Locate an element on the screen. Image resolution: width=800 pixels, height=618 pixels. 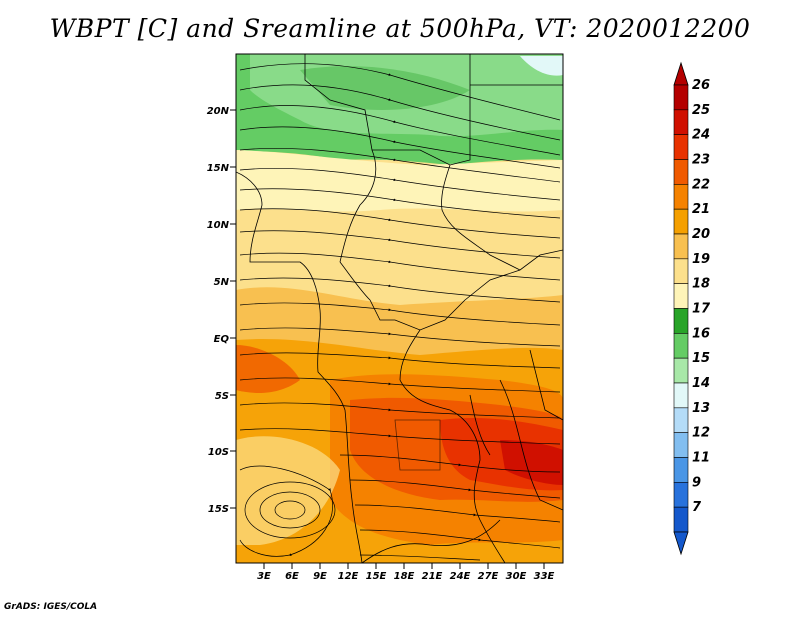
grads-credit: GrADS: IGES/COLA is located at coordinates (51, 607).